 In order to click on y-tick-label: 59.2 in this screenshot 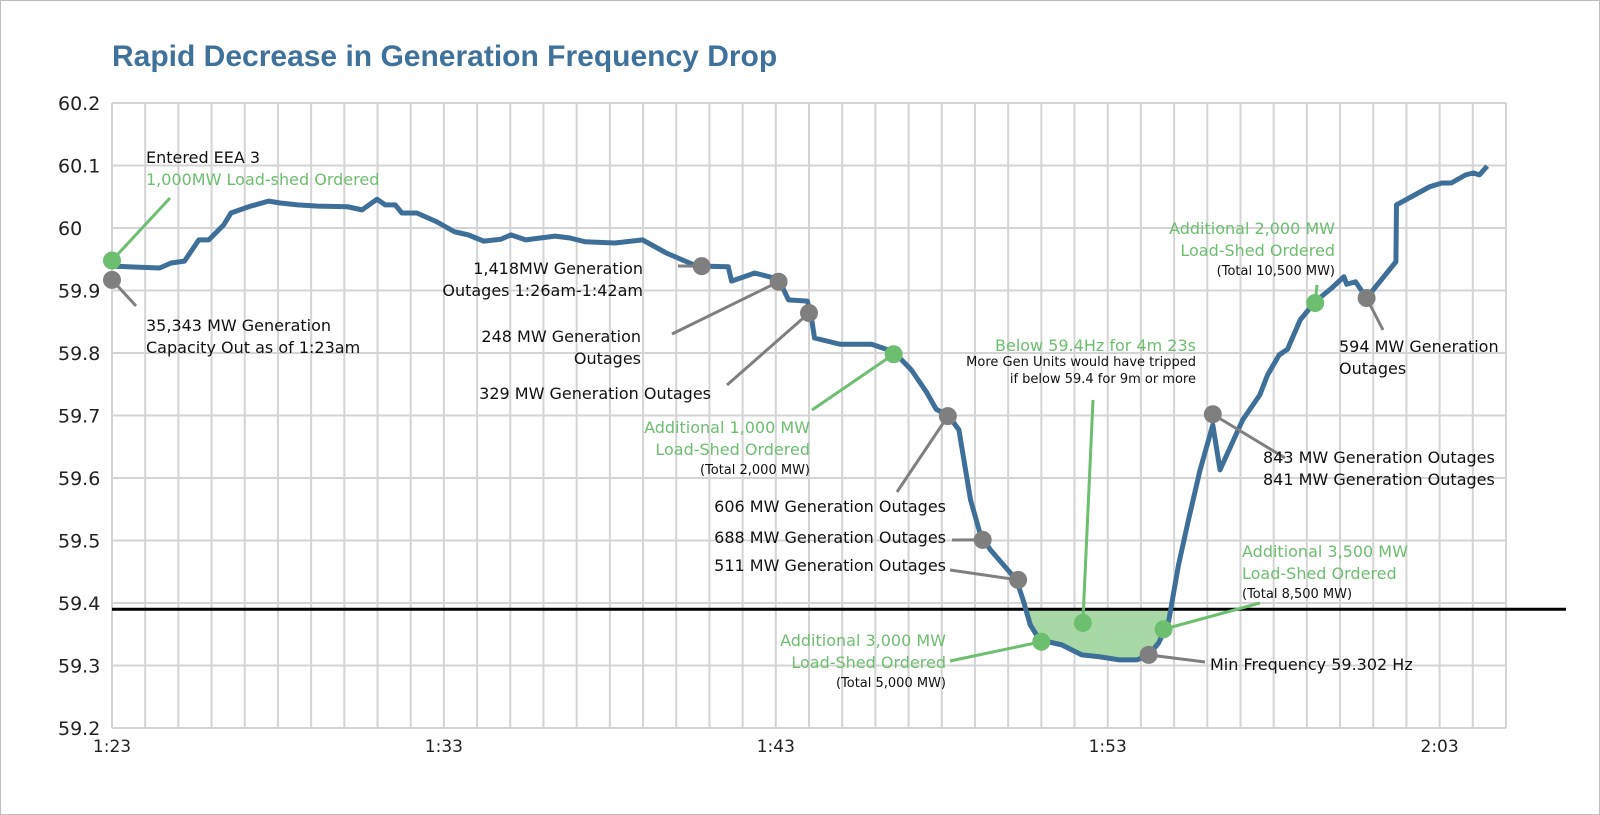, I will do `click(79, 729)`.